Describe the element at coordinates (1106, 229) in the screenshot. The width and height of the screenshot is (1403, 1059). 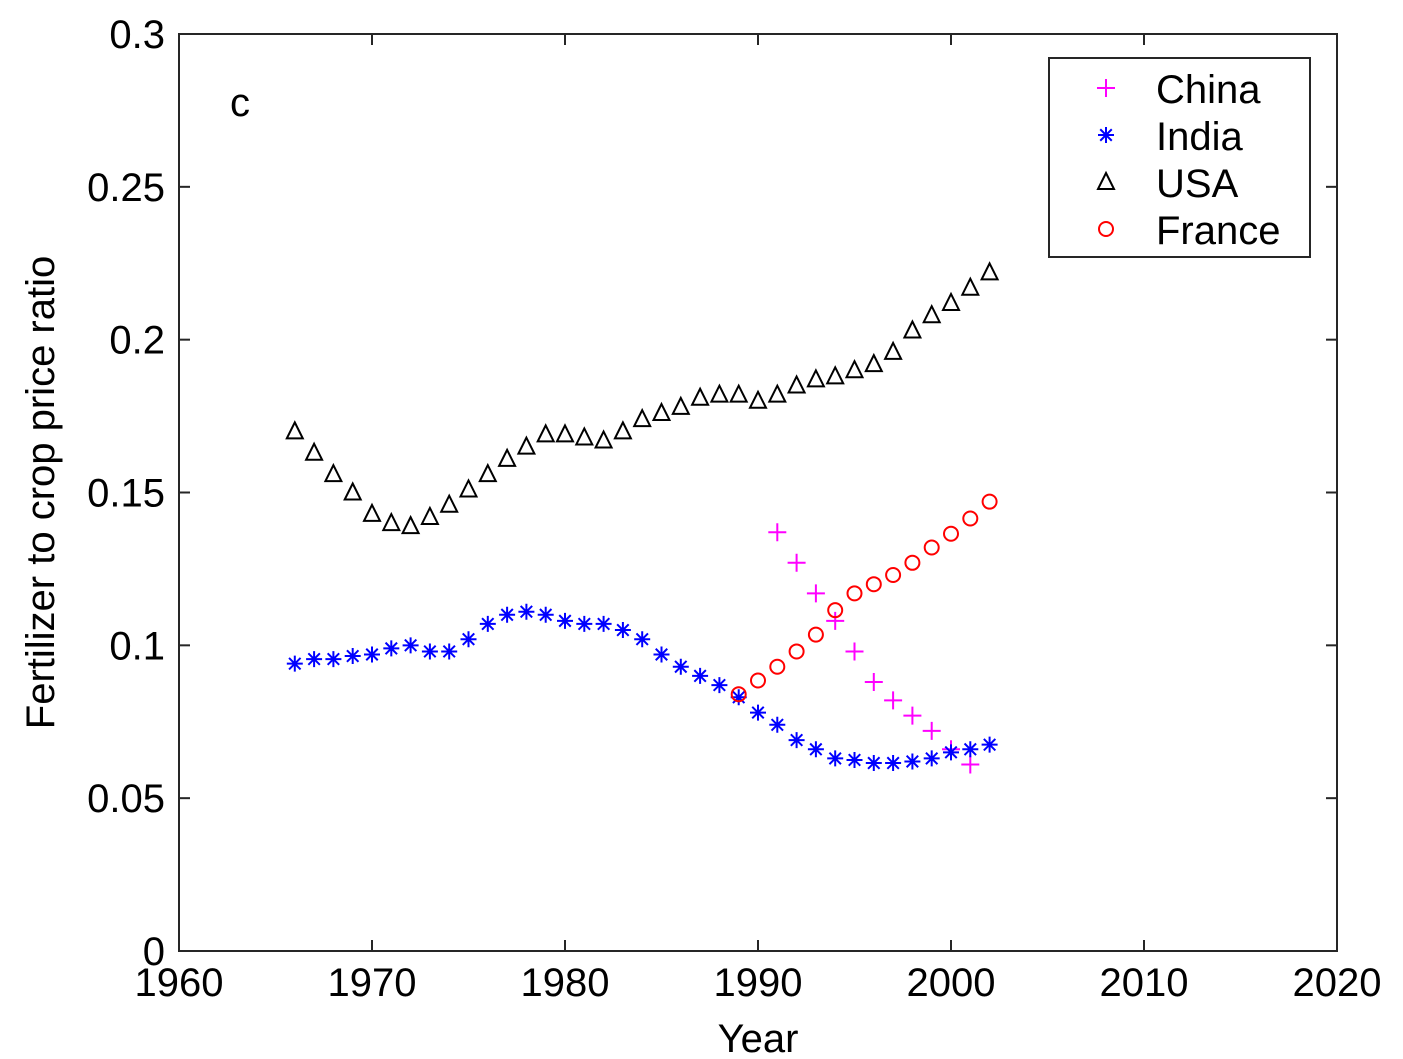
I see `legend-marker-france` at that location.